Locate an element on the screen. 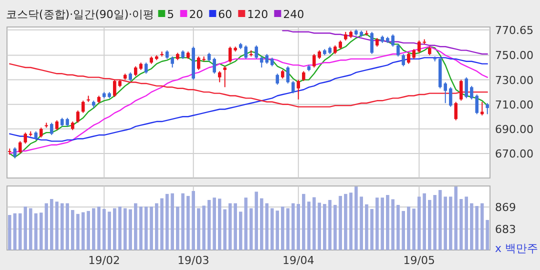  y-tick-label: 683 is located at coordinates (505, 229).